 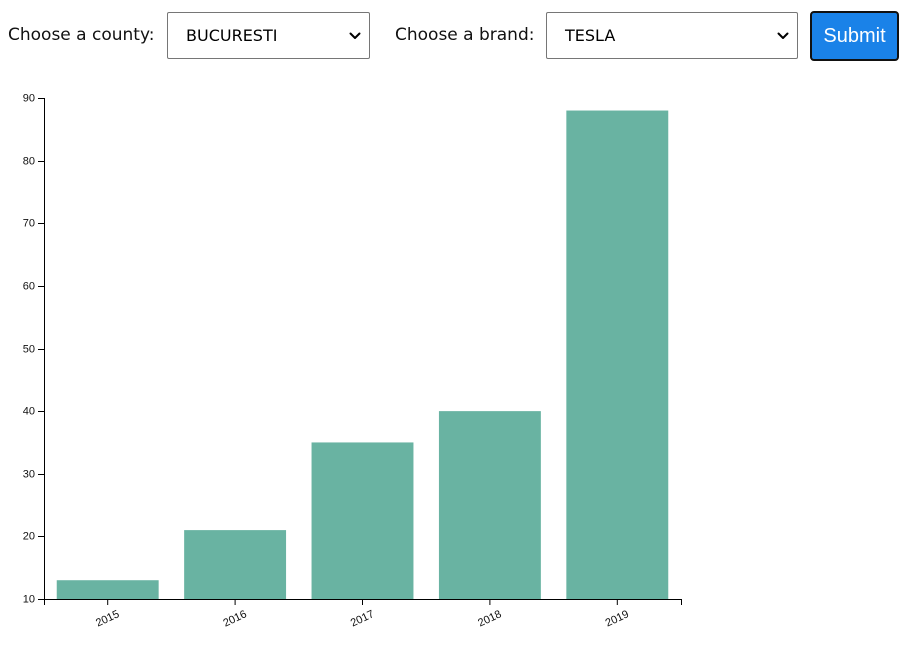 What do you see at coordinates (617, 354) in the screenshot?
I see `bar-2019` at bounding box center [617, 354].